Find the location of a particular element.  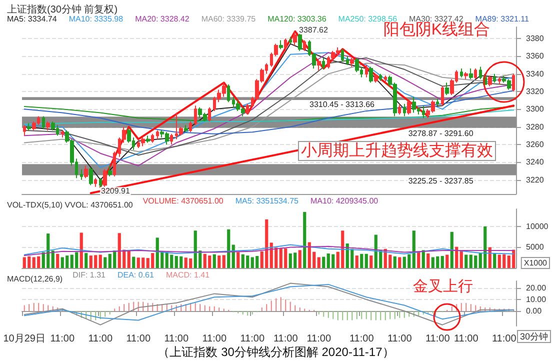

chart-title: 上证指数(30分钟 前复权) is located at coordinates (62, 10).